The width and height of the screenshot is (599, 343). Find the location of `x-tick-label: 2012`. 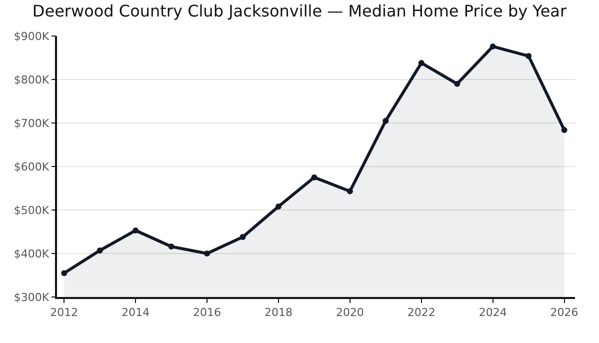

x-tick-label: 2012 is located at coordinates (64, 312).